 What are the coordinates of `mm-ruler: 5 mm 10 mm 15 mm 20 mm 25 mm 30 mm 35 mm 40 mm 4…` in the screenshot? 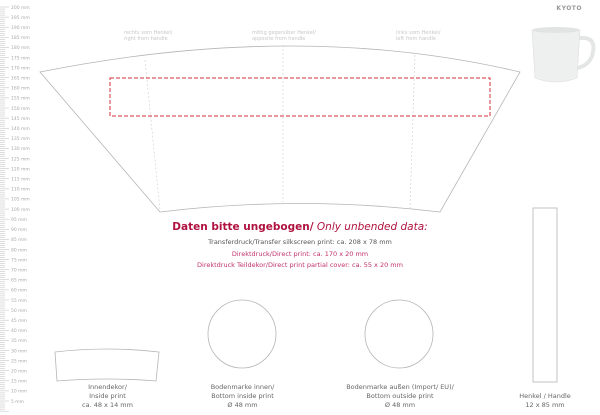 It's located at (15, 208).